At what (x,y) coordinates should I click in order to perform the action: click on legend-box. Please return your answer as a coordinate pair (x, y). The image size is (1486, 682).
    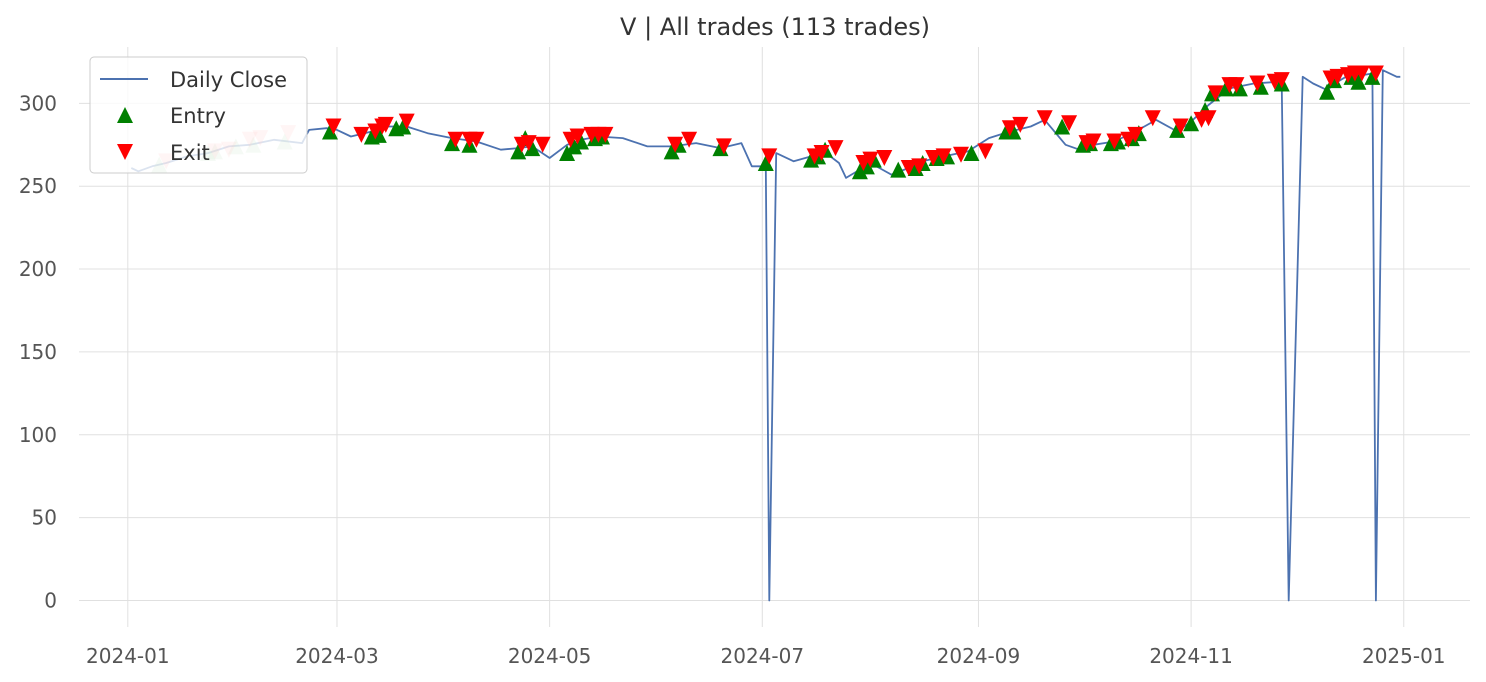
    Looking at the image, I should click on (198, 115).